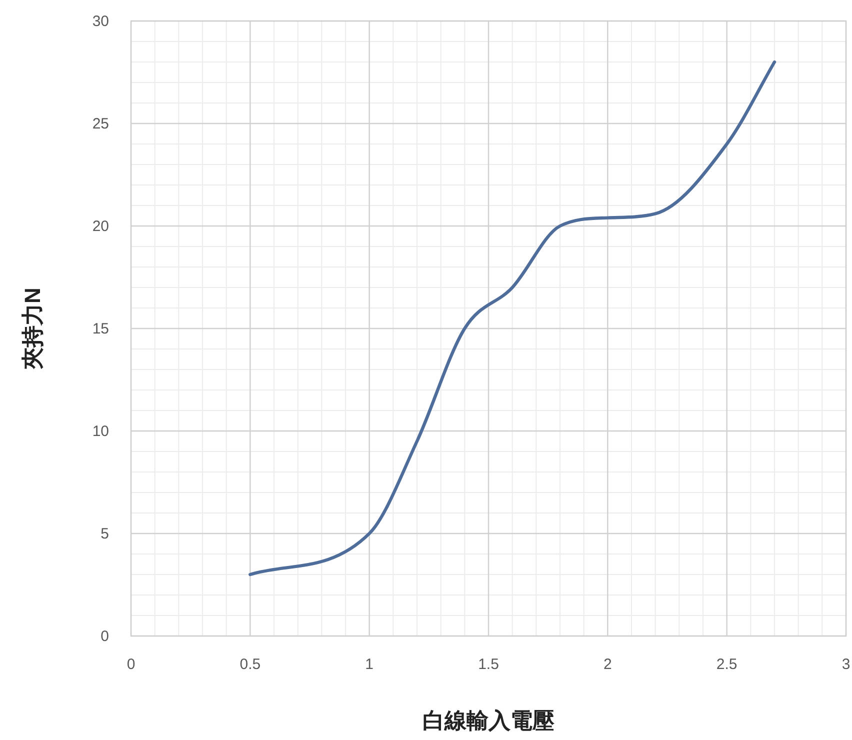 The image size is (852, 740). I want to click on y-tick-label: 30, so click(100, 21).